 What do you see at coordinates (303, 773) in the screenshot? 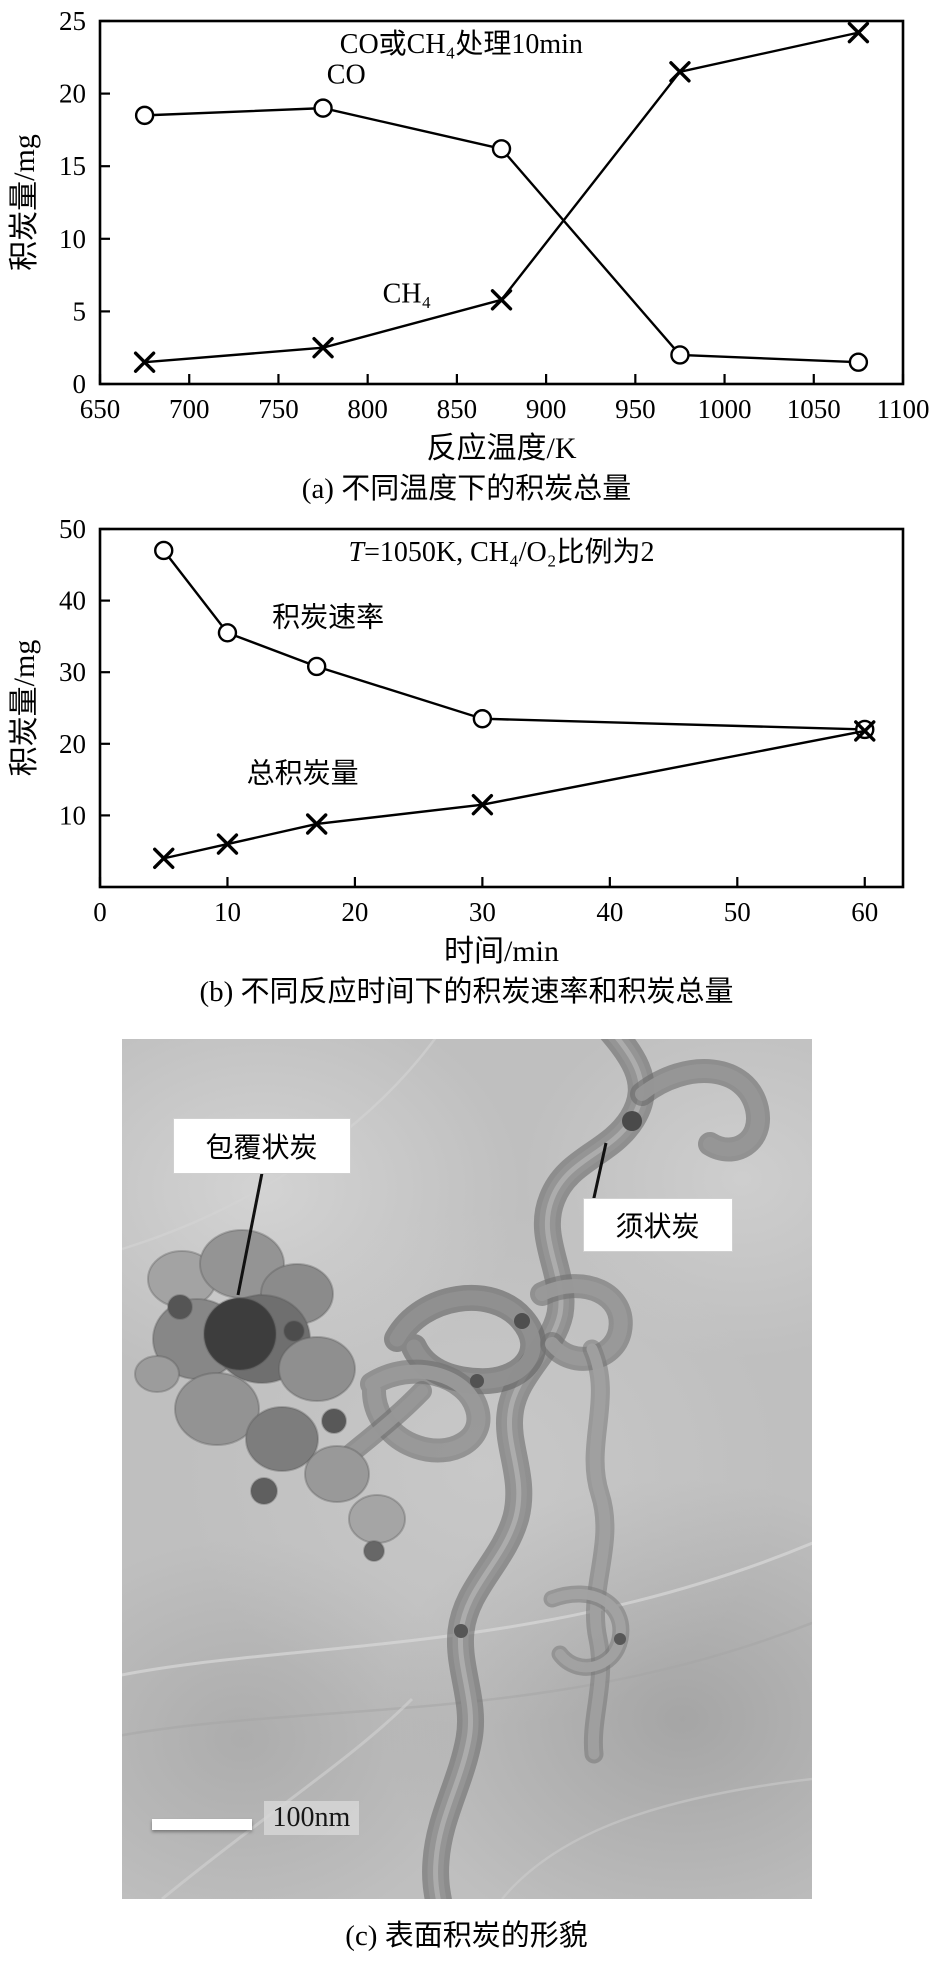
I see `series-label-总积炭量: 总积炭量` at bounding box center [303, 773].